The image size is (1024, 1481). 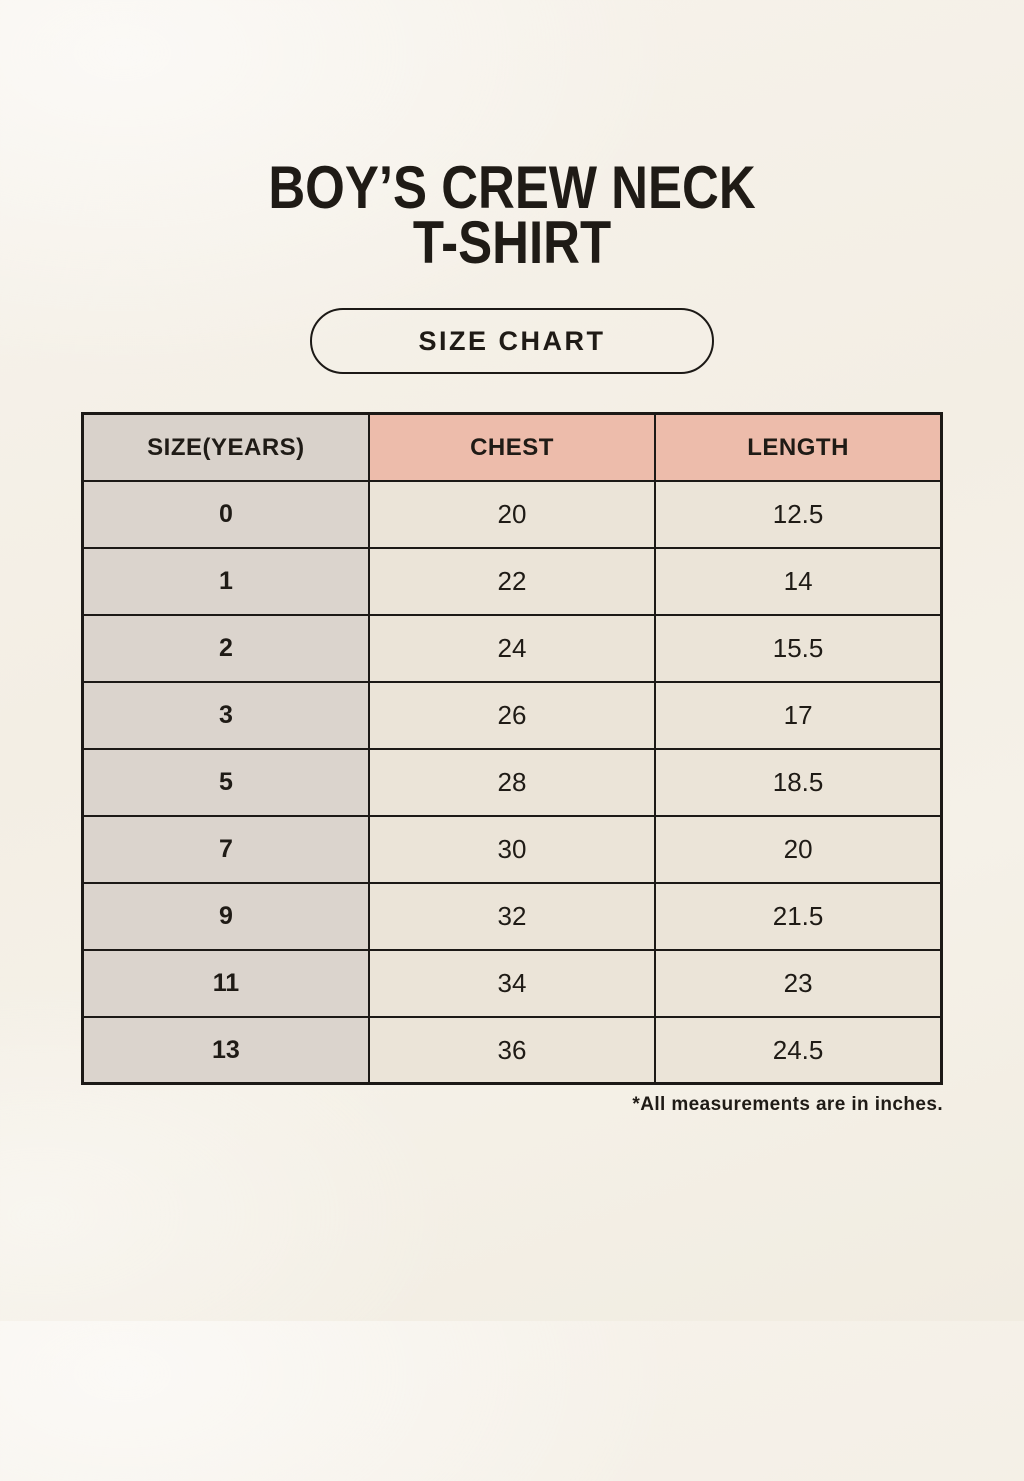 What do you see at coordinates (512, 187) in the screenshot?
I see `title-line-1: BOY’S CREW NECK` at bounding box center [512, 187].